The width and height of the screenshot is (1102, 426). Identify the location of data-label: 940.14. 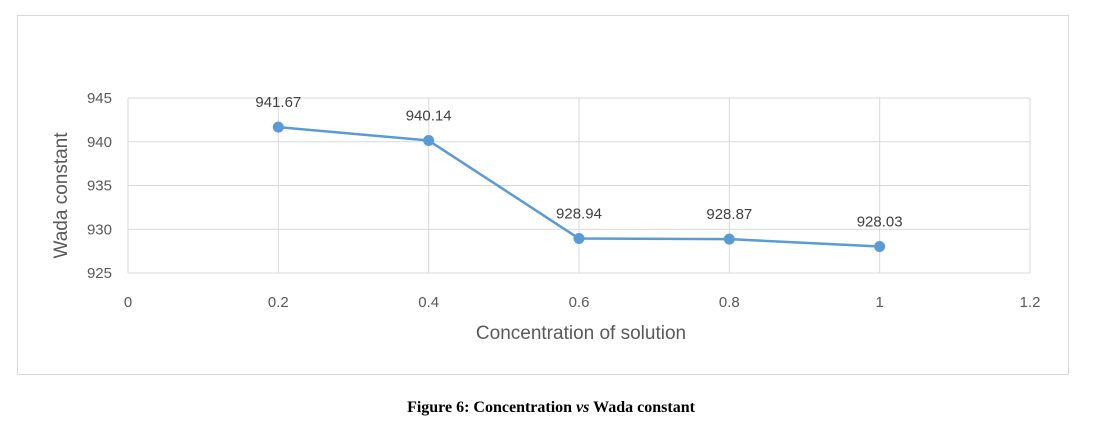
(429, 116).